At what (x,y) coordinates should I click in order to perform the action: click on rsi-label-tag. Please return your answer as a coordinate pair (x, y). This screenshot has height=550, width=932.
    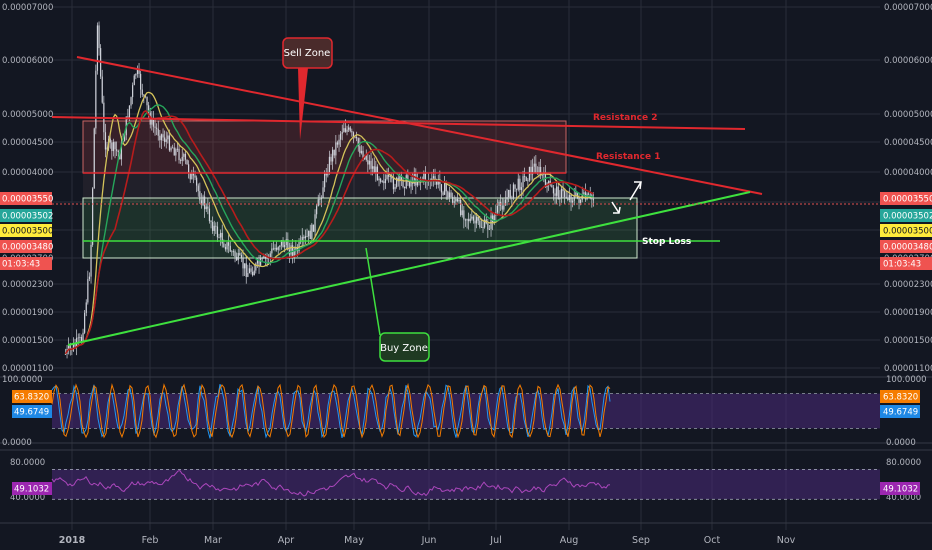
    Looking at the image, I should click on (900, 488).